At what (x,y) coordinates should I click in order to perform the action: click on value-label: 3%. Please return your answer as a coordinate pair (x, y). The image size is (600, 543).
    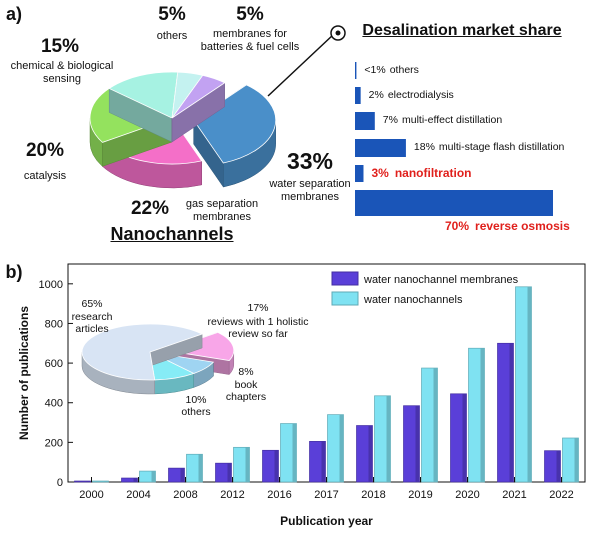
    Looking at the image, I should click on (380, 173).